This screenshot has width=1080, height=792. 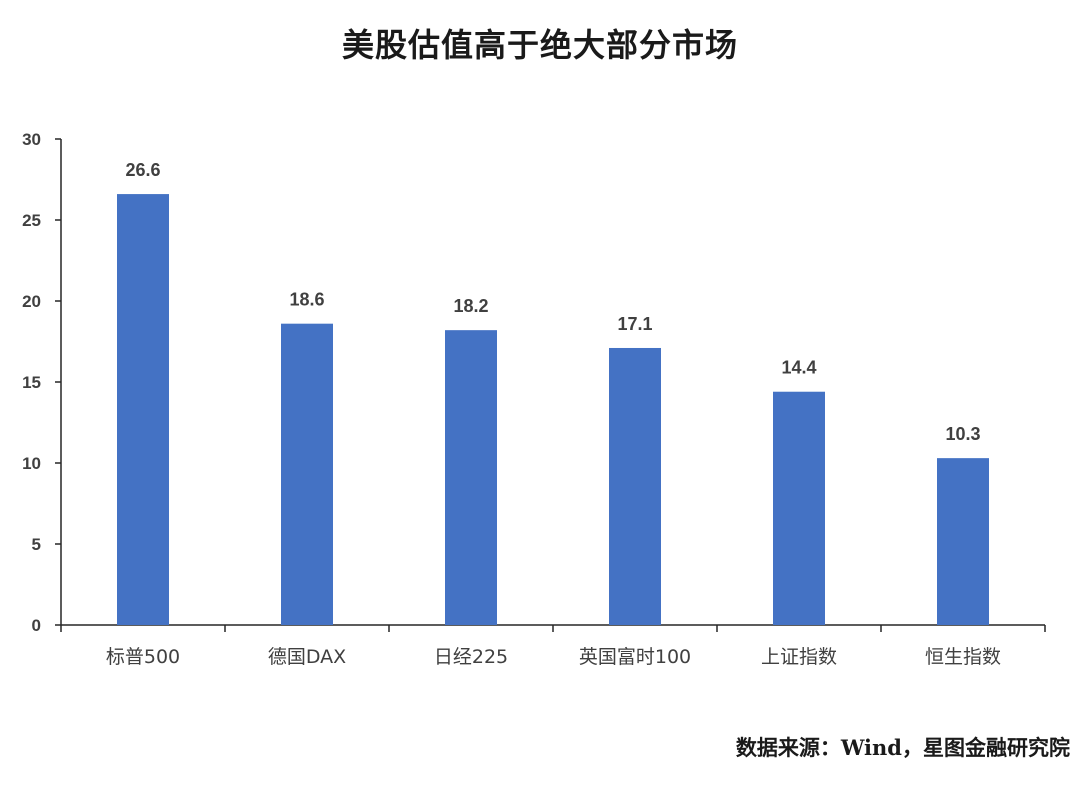 What do you see at coordinates (142, 170) in the screenshot?
I see `data-label: 26.6` at bounding box center [142, 170].